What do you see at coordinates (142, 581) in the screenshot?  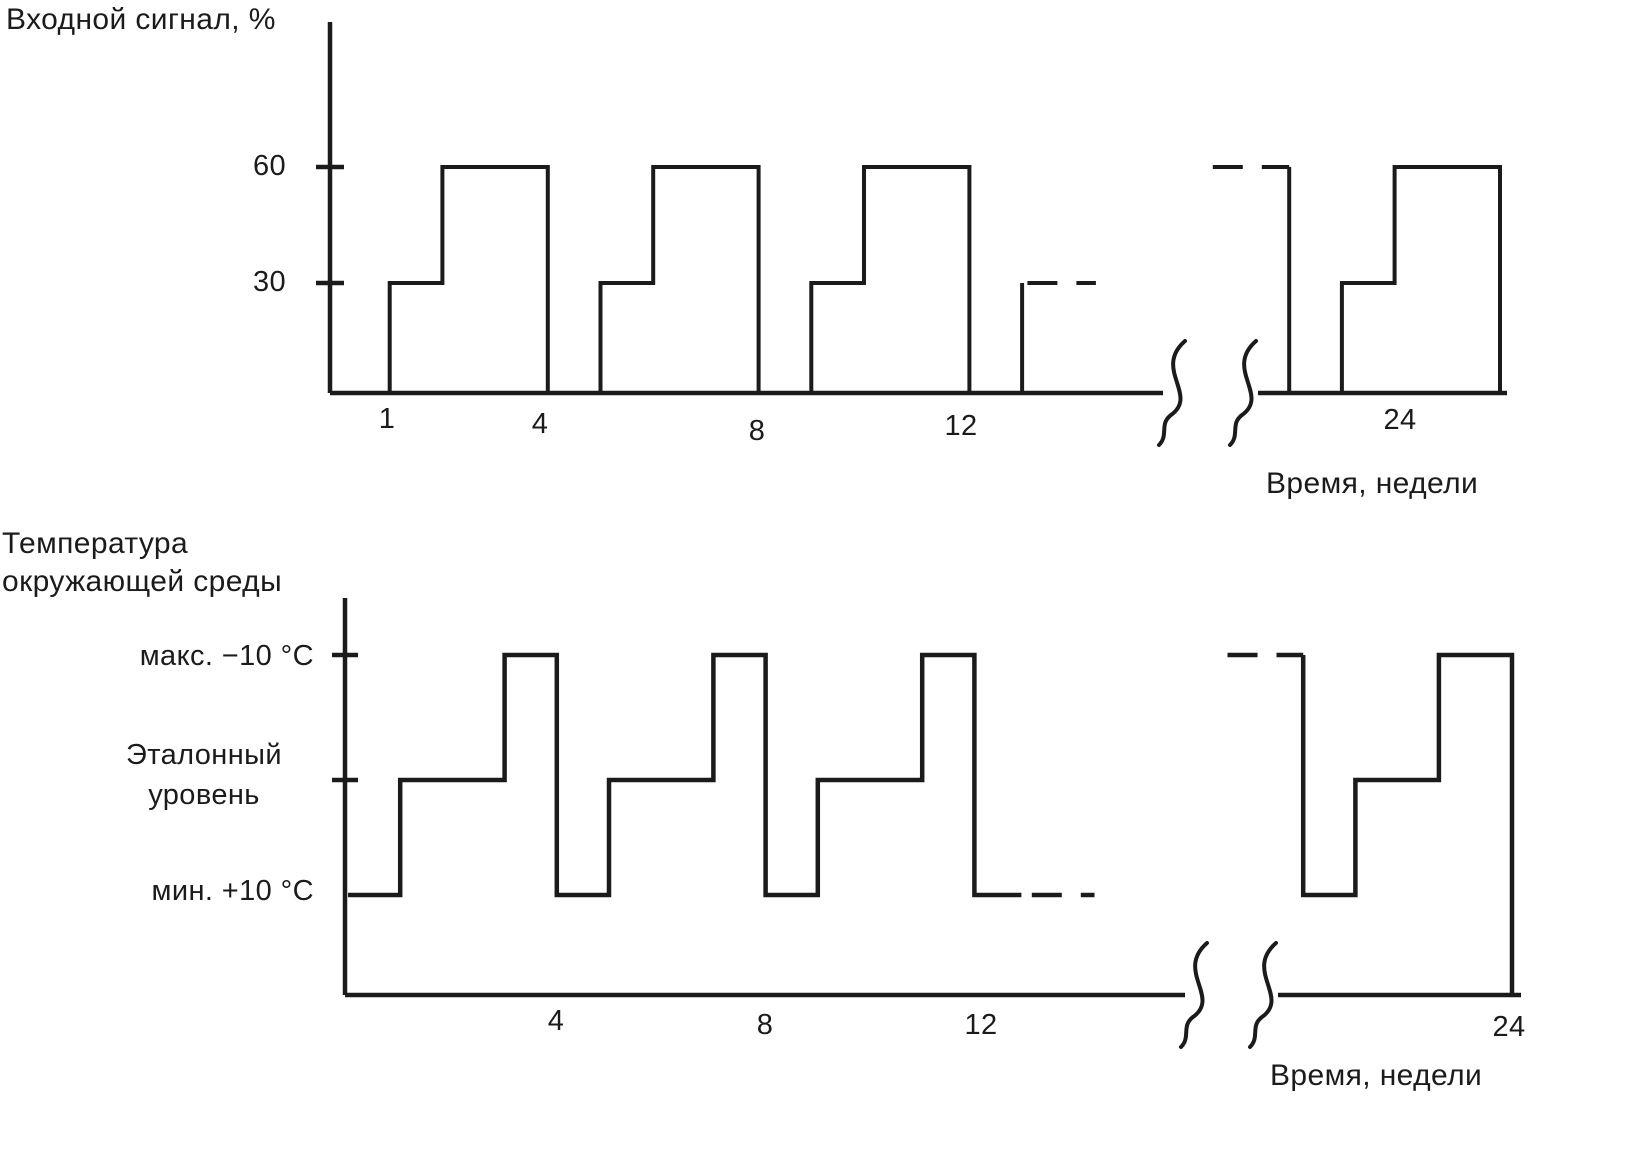 I see `chart2-title-line2: окружающей среды` at bounding box center [142, 581].